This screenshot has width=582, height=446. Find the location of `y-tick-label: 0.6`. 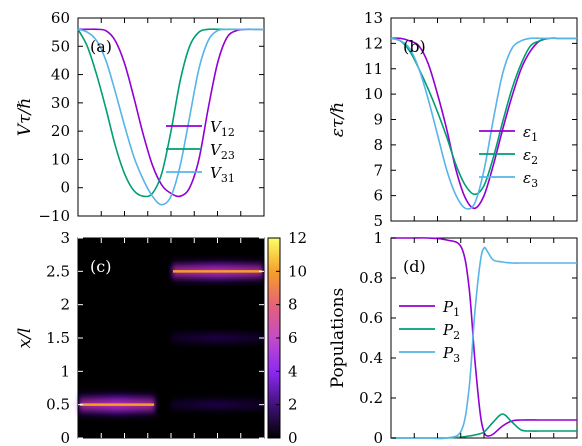

y-tick-label: 0.6 is located at coordinates (371, 318).